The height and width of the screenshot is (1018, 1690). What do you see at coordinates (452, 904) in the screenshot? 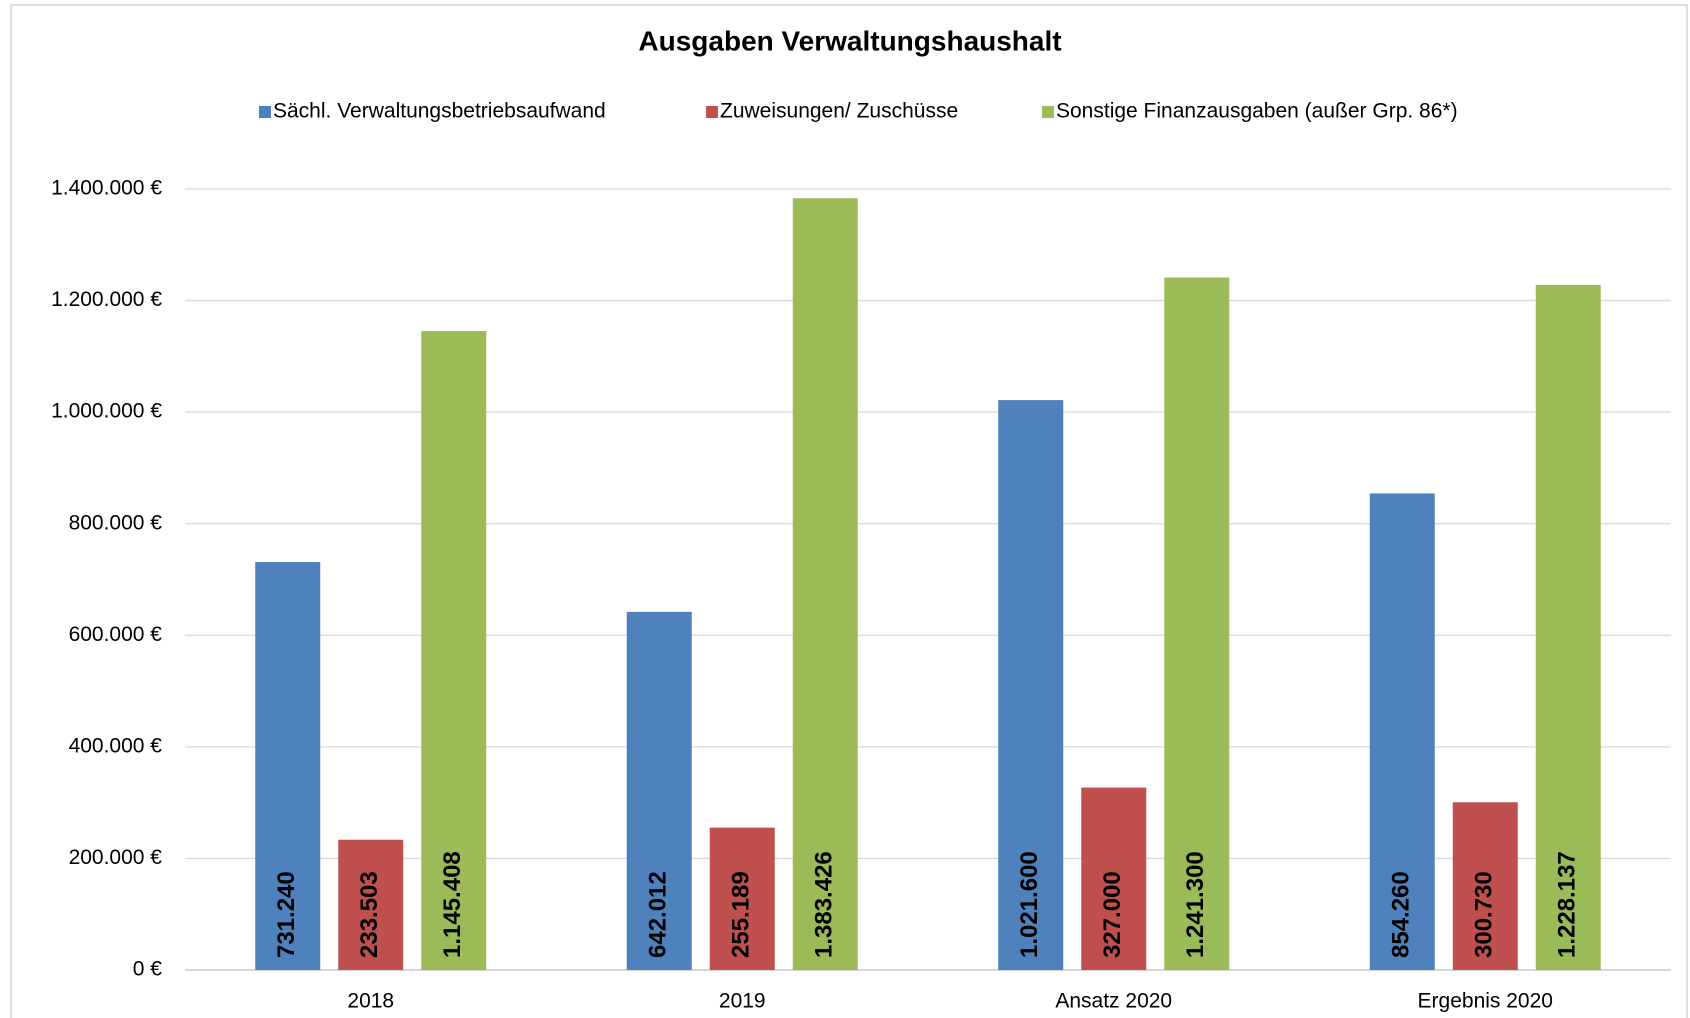
I see `data-label: 1.145.408` at bounding box center [452, 904].